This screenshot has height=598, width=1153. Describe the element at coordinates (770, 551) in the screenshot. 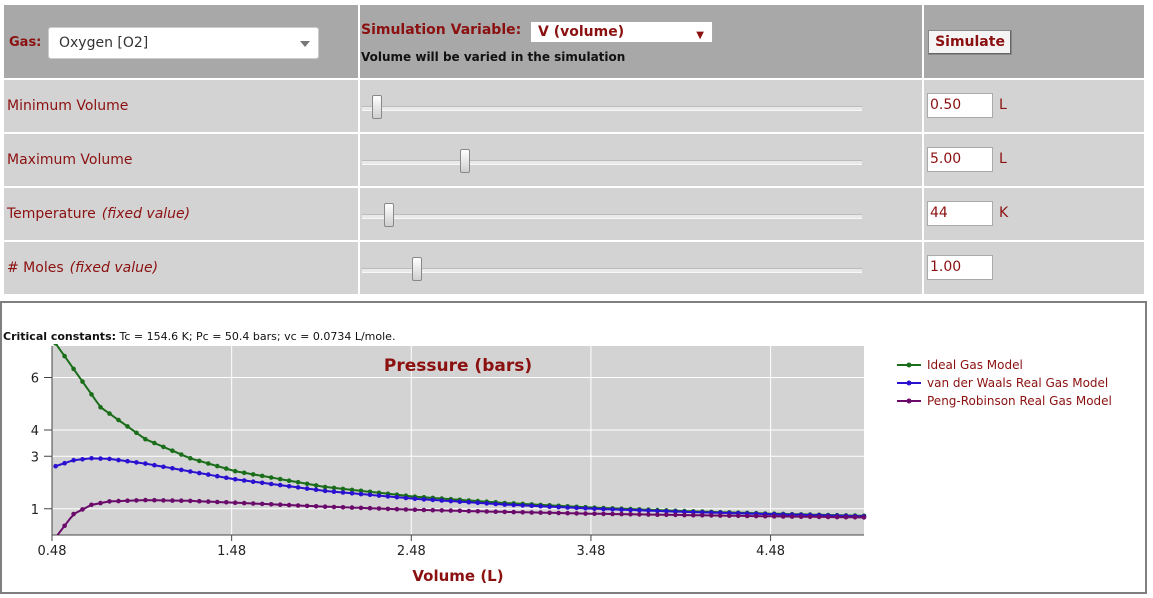

I see `x-tick-label: 4.48` at that location.